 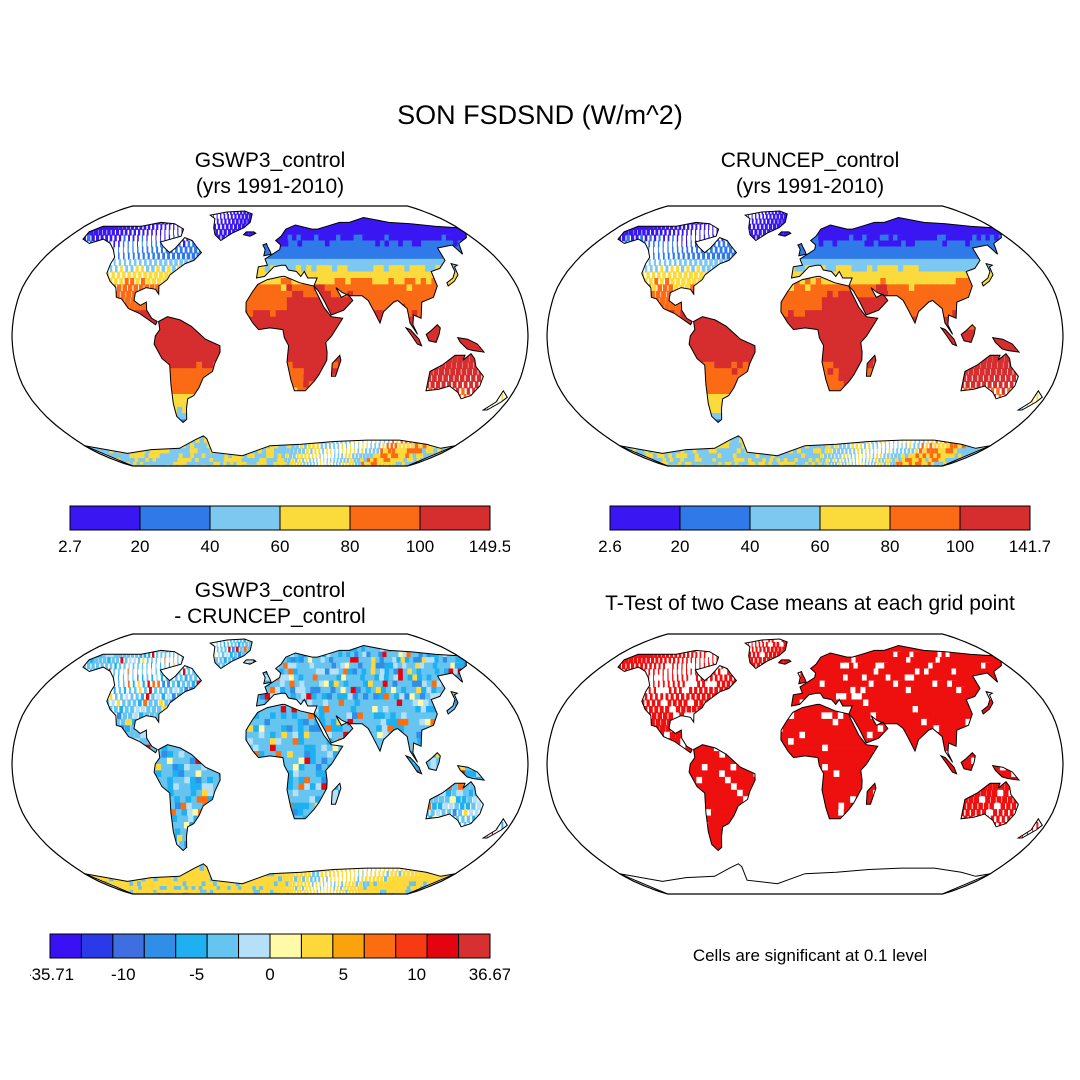 What do you see at coordinates (269, 974) in the screenshot?
I see `colorbar-label: 0` at bounding box center [269, 974].